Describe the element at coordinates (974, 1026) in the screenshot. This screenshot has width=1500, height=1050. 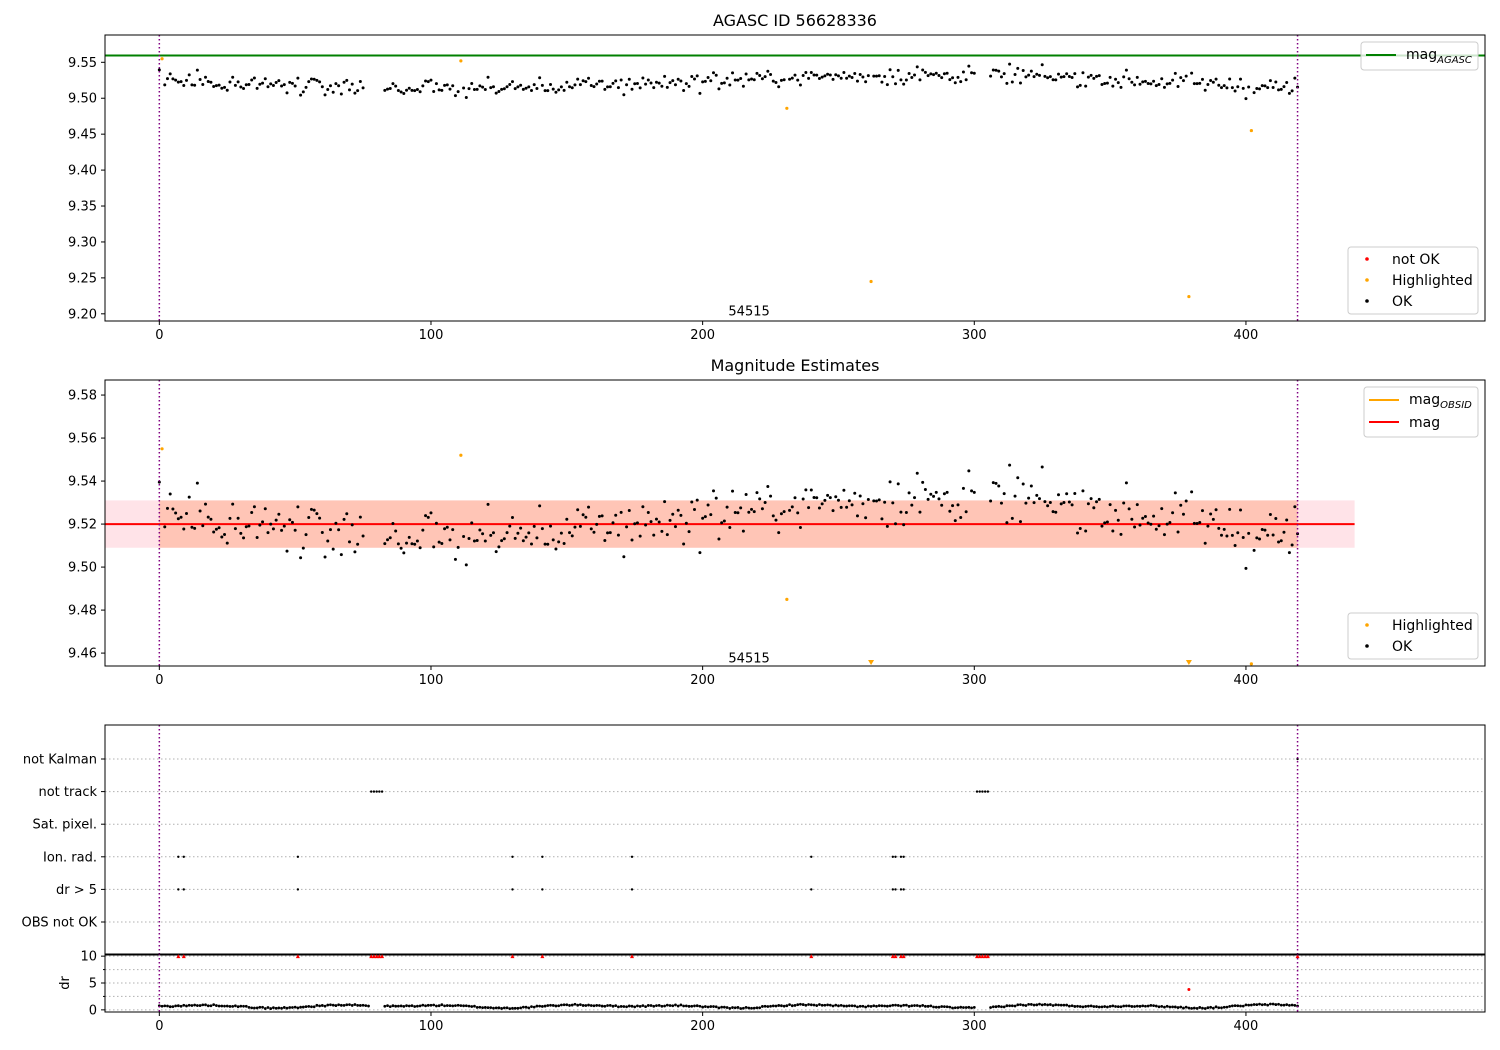
I see `dr-x-tick-label-300: 300` at that location.